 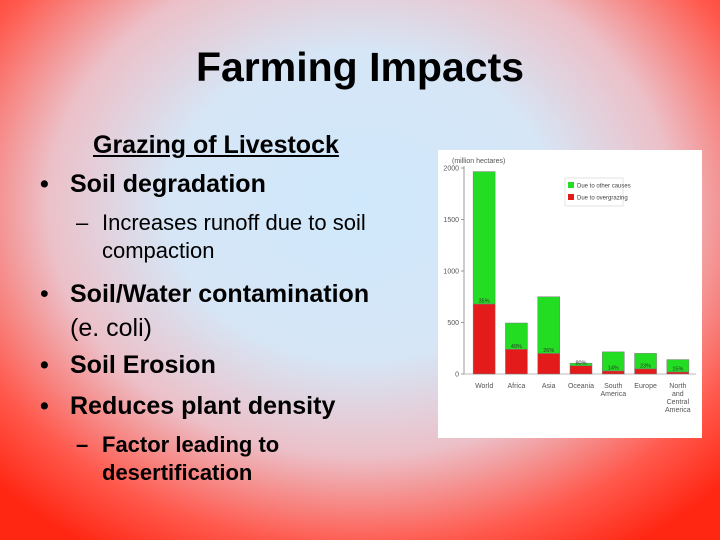 I want to click on x-tick-label: Central, so click(x=678, y=402).